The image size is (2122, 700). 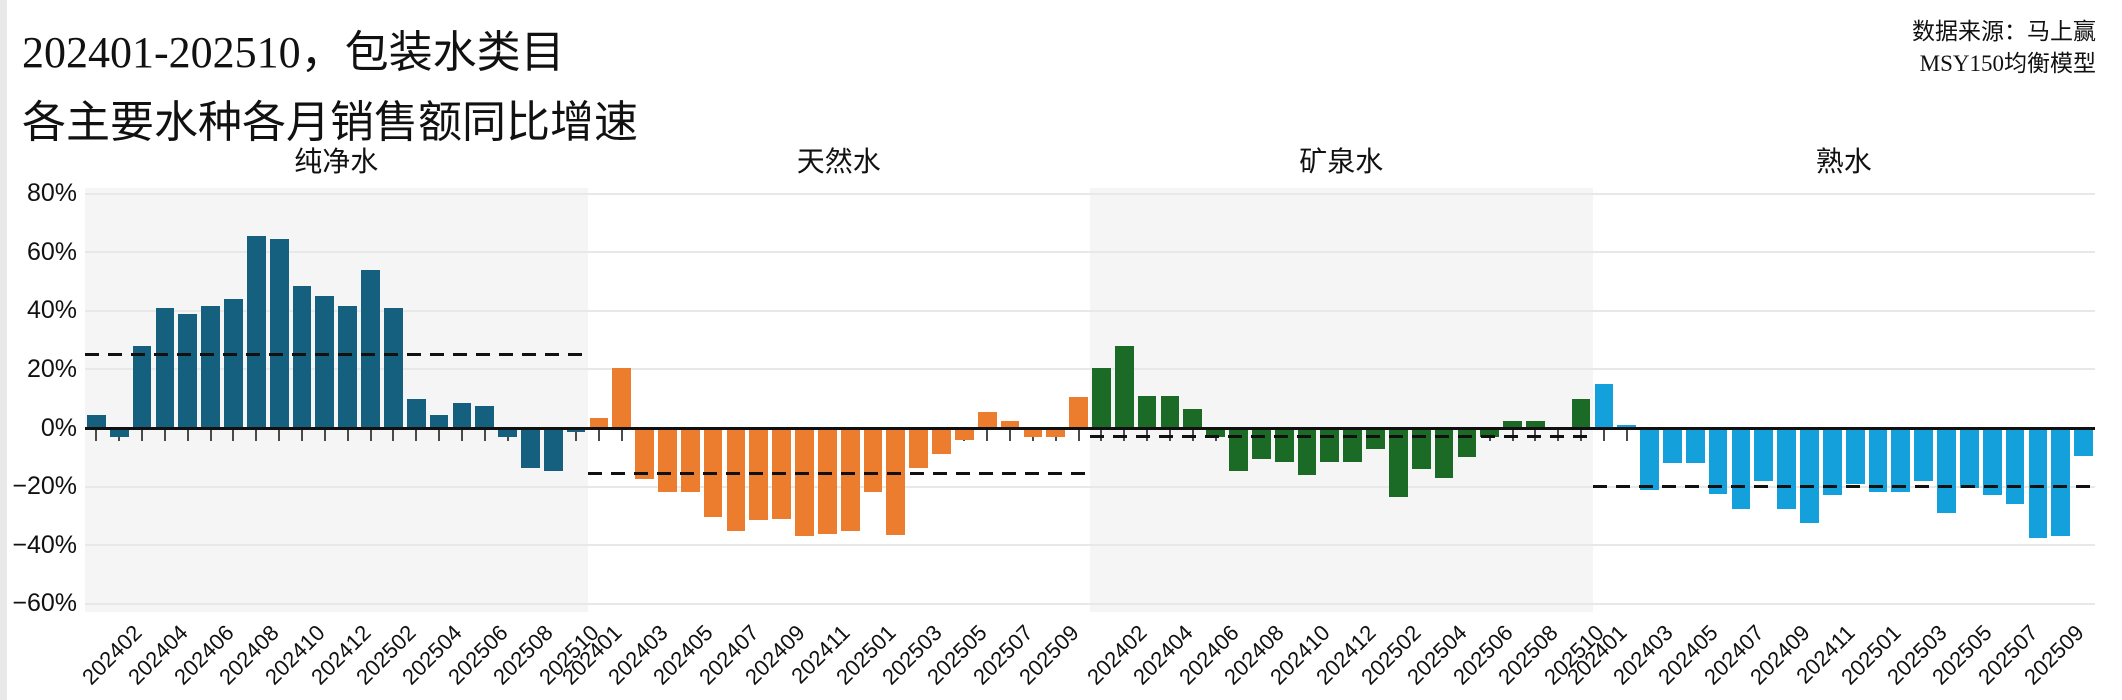 What do you see at coordinates (1056, 433) in the screenshot?
I see `bar-天然水-202509` at bounding box center [1056, 433].